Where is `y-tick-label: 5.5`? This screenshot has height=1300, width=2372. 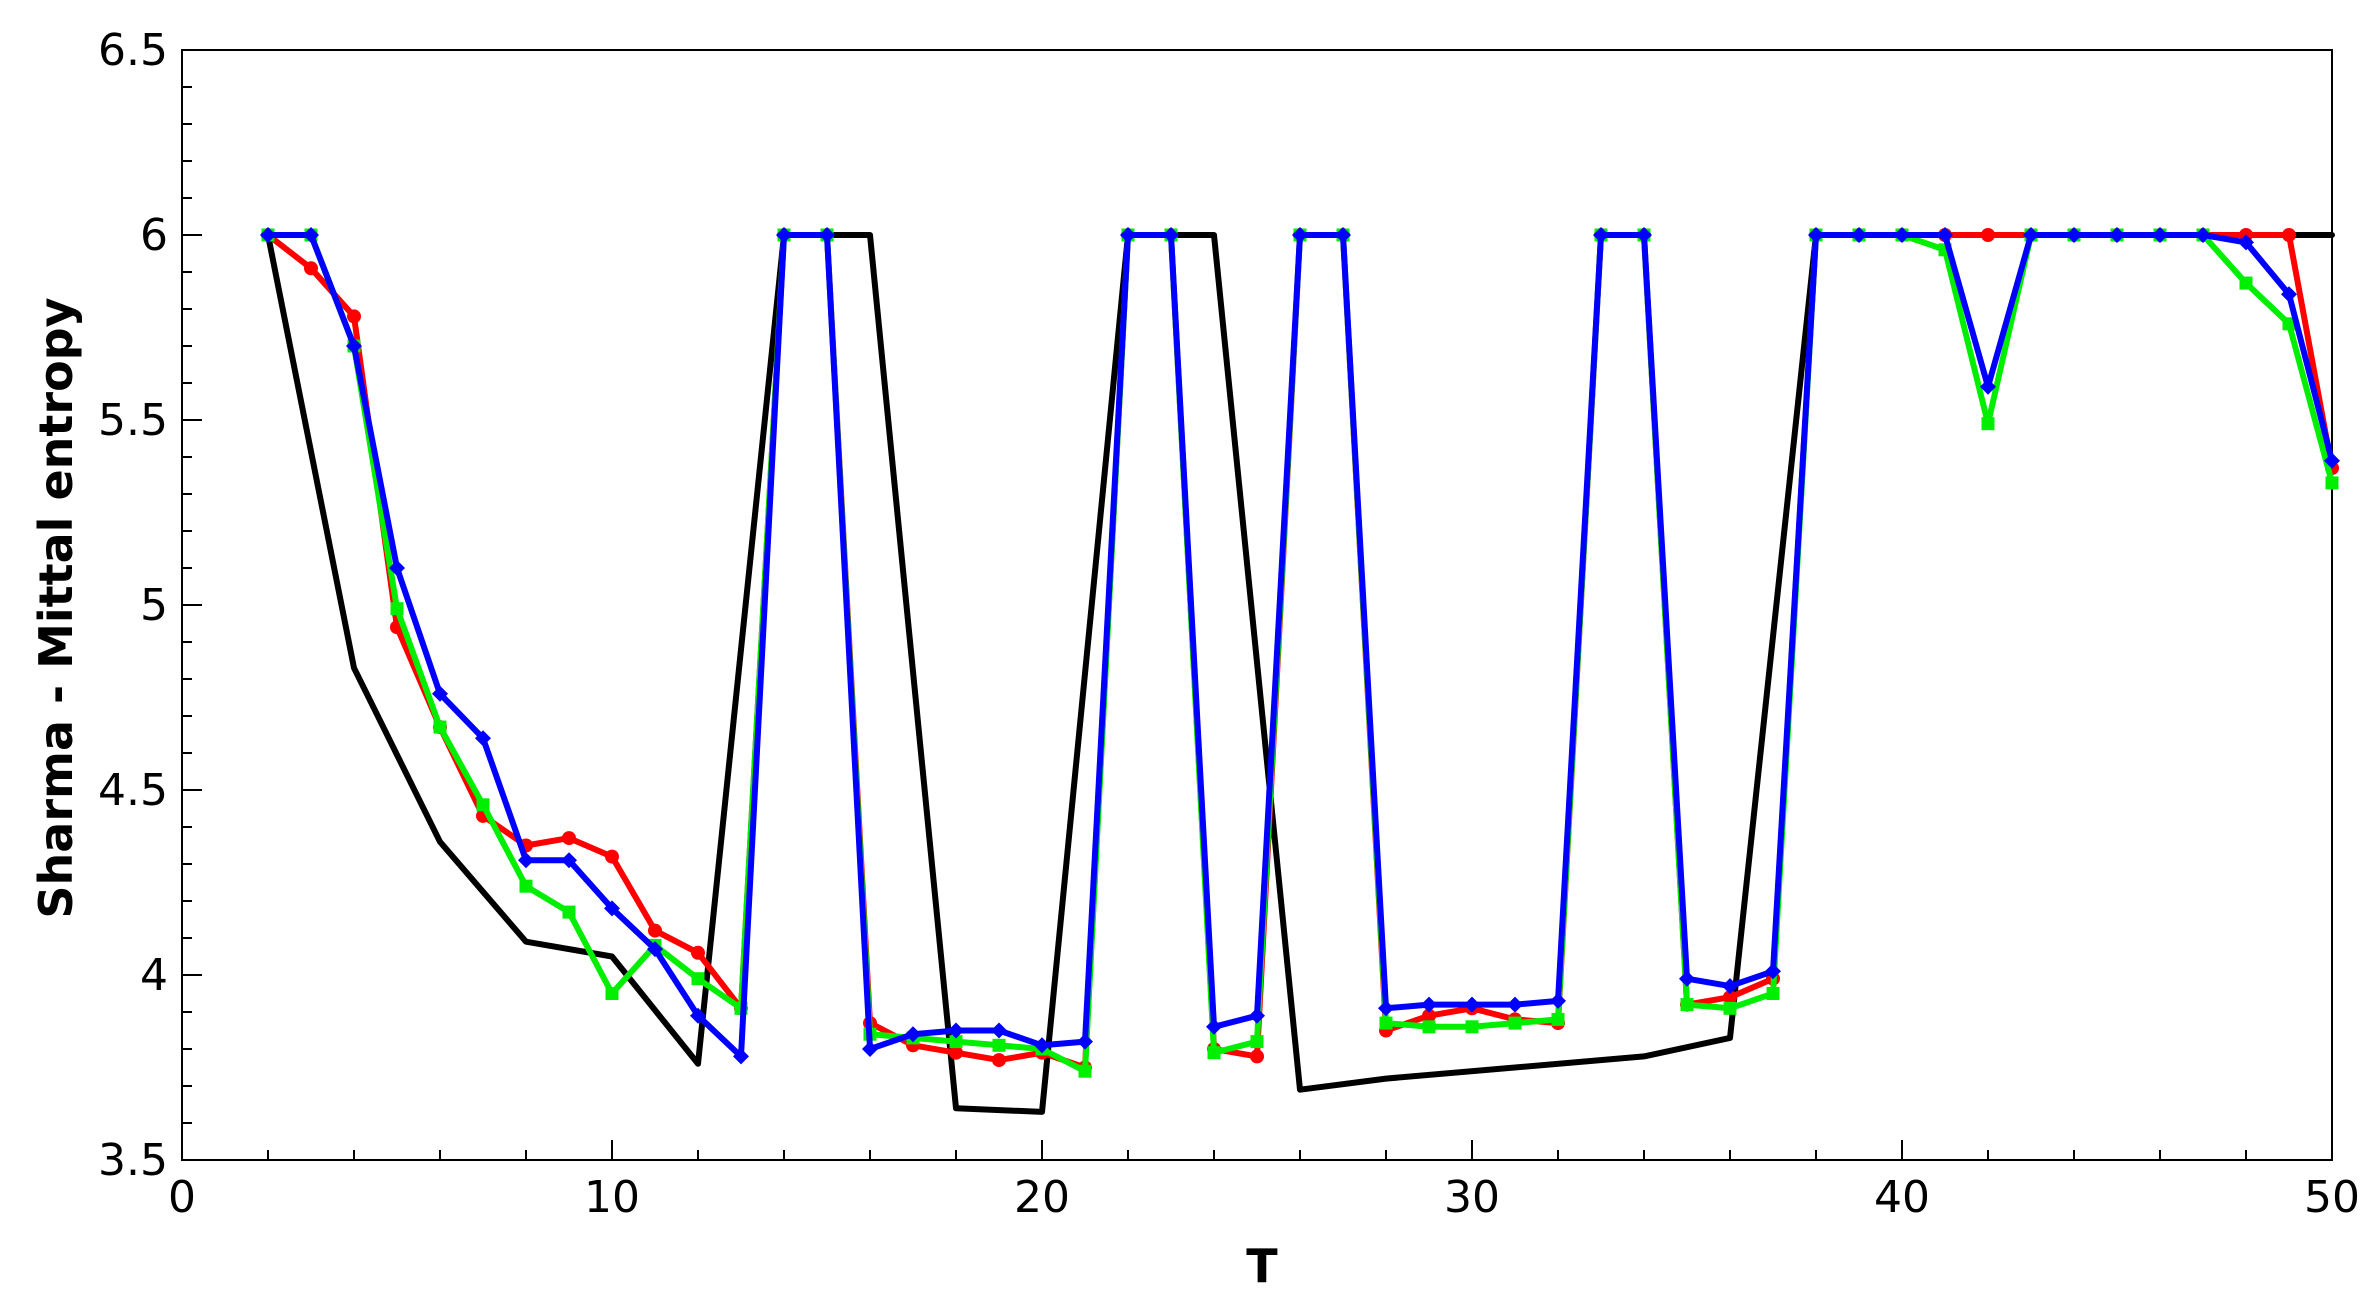
y-tick-label: 5.5 is located at coordinates (133, 420).